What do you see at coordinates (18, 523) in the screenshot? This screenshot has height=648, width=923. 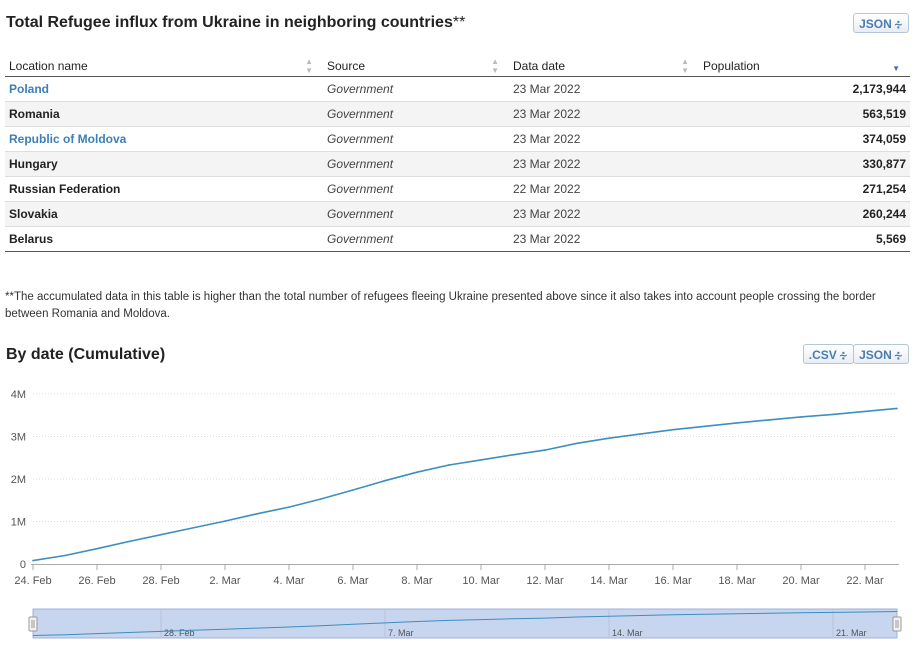 I see `y-tick-label: 1M` at bounding box center [18, 523].